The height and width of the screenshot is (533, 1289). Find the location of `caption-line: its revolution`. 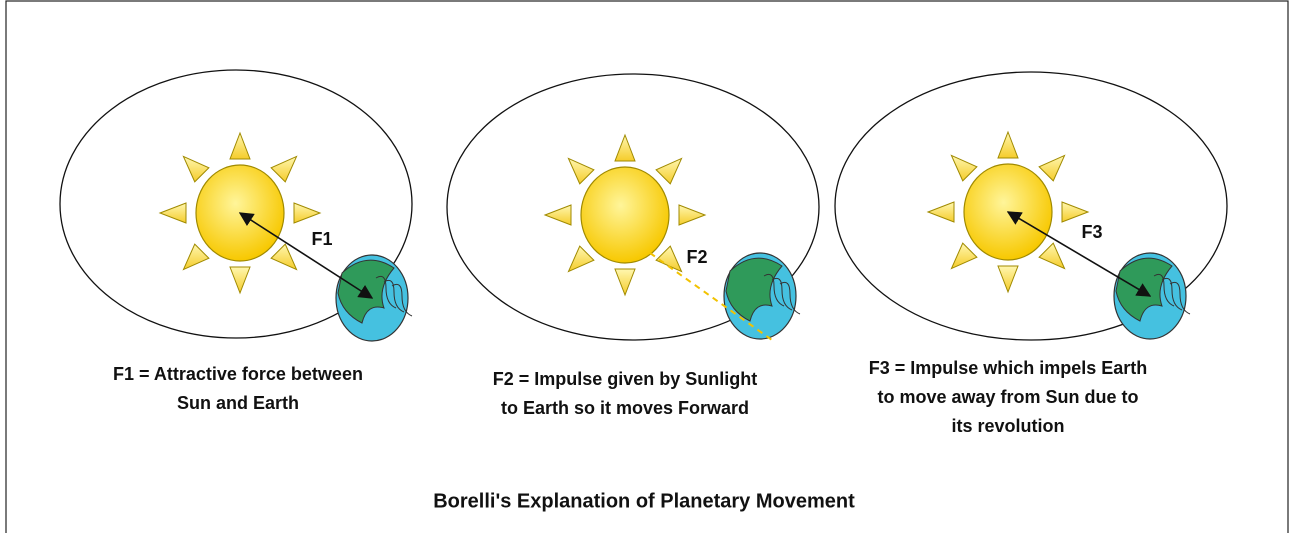

caption-line: its revolution is located at coordinates (1007, 426).